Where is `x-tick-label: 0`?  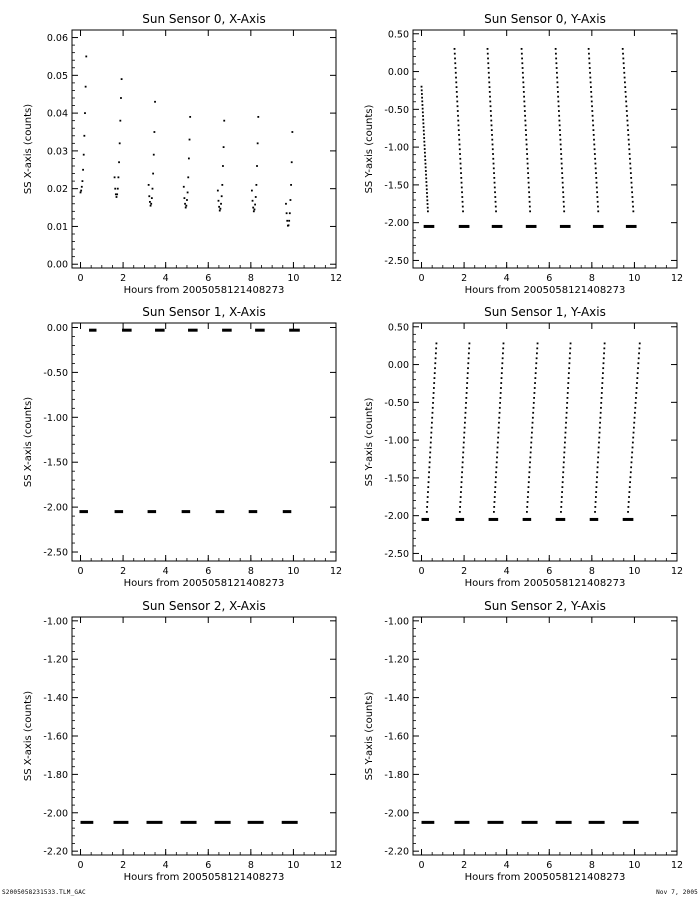
x-tick-label: 0 is located at coordinates (421, 865).